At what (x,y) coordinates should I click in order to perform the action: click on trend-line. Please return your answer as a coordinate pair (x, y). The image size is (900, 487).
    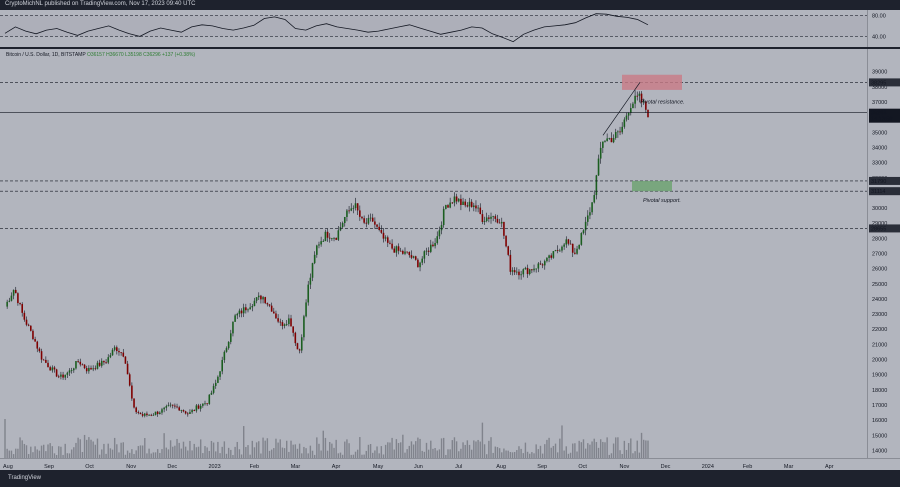
    Looking at the image, I should click on (621, 109).